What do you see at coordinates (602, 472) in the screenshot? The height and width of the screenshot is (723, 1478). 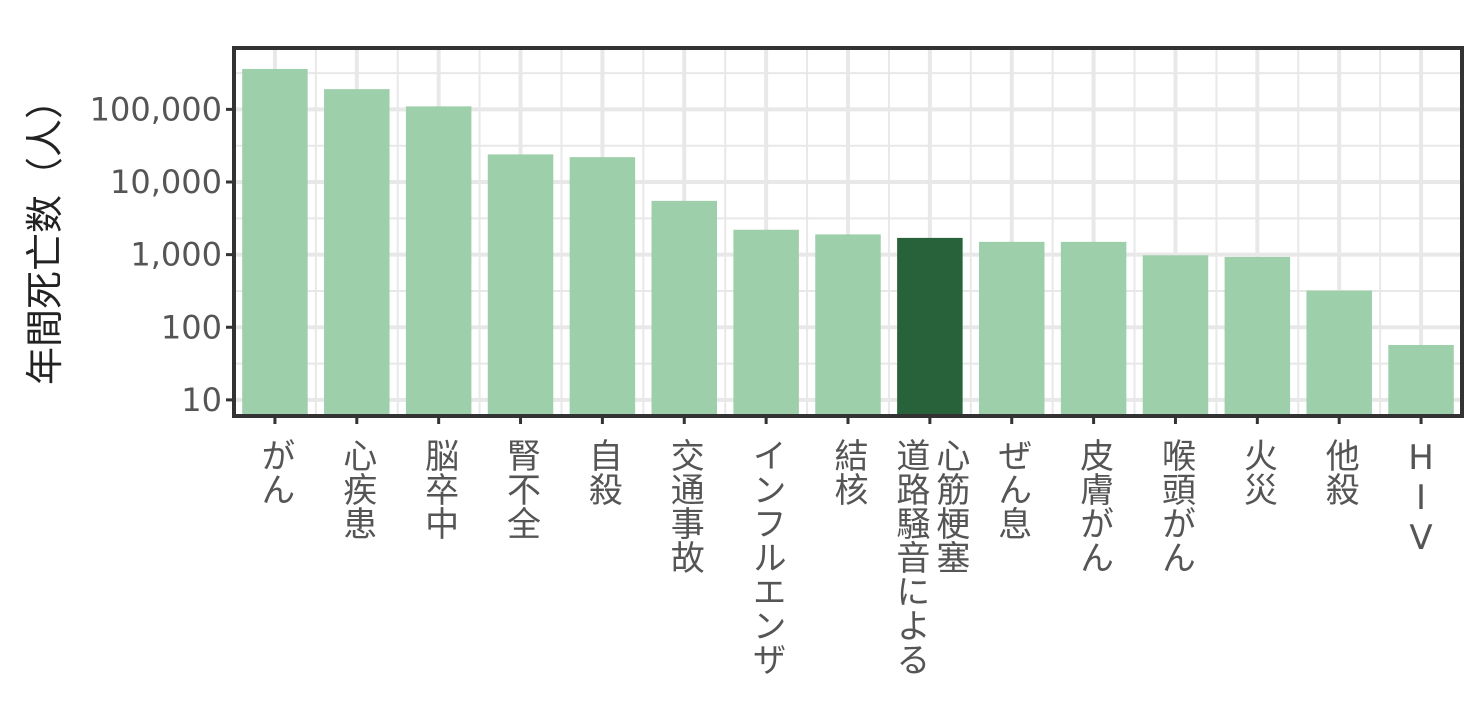 I see `x-category-label: 自殺` at bounding box center [602, 472].